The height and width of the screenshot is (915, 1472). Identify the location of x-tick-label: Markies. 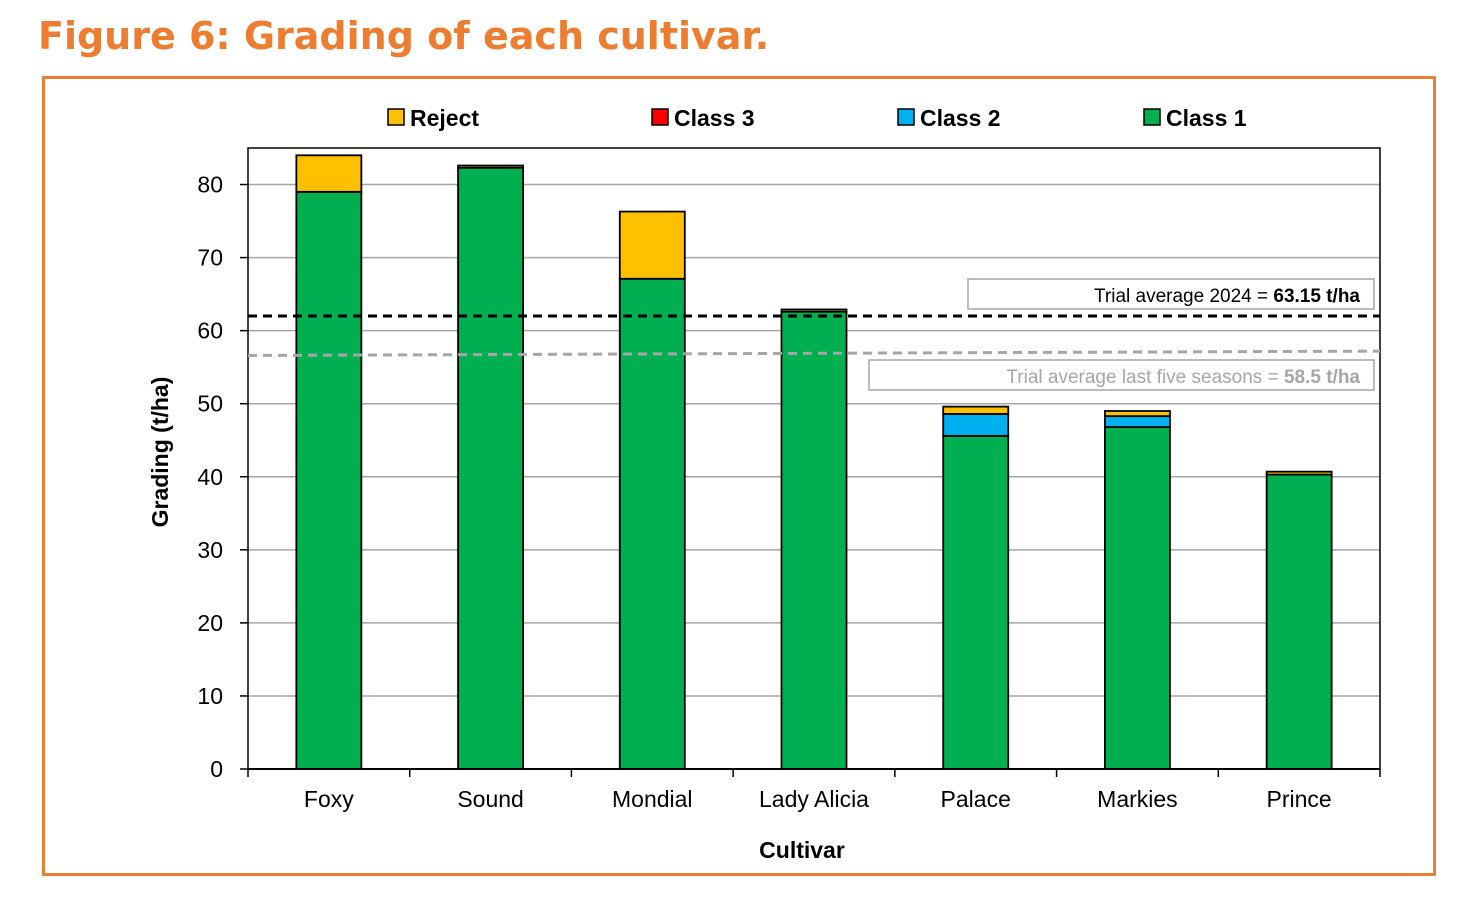
(1137, 799).